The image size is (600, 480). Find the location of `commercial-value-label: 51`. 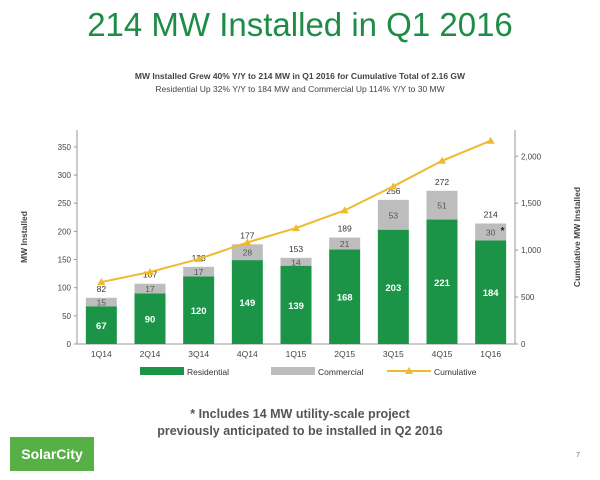

commercial-value-label: 51 is located at coordinates (442, 206).